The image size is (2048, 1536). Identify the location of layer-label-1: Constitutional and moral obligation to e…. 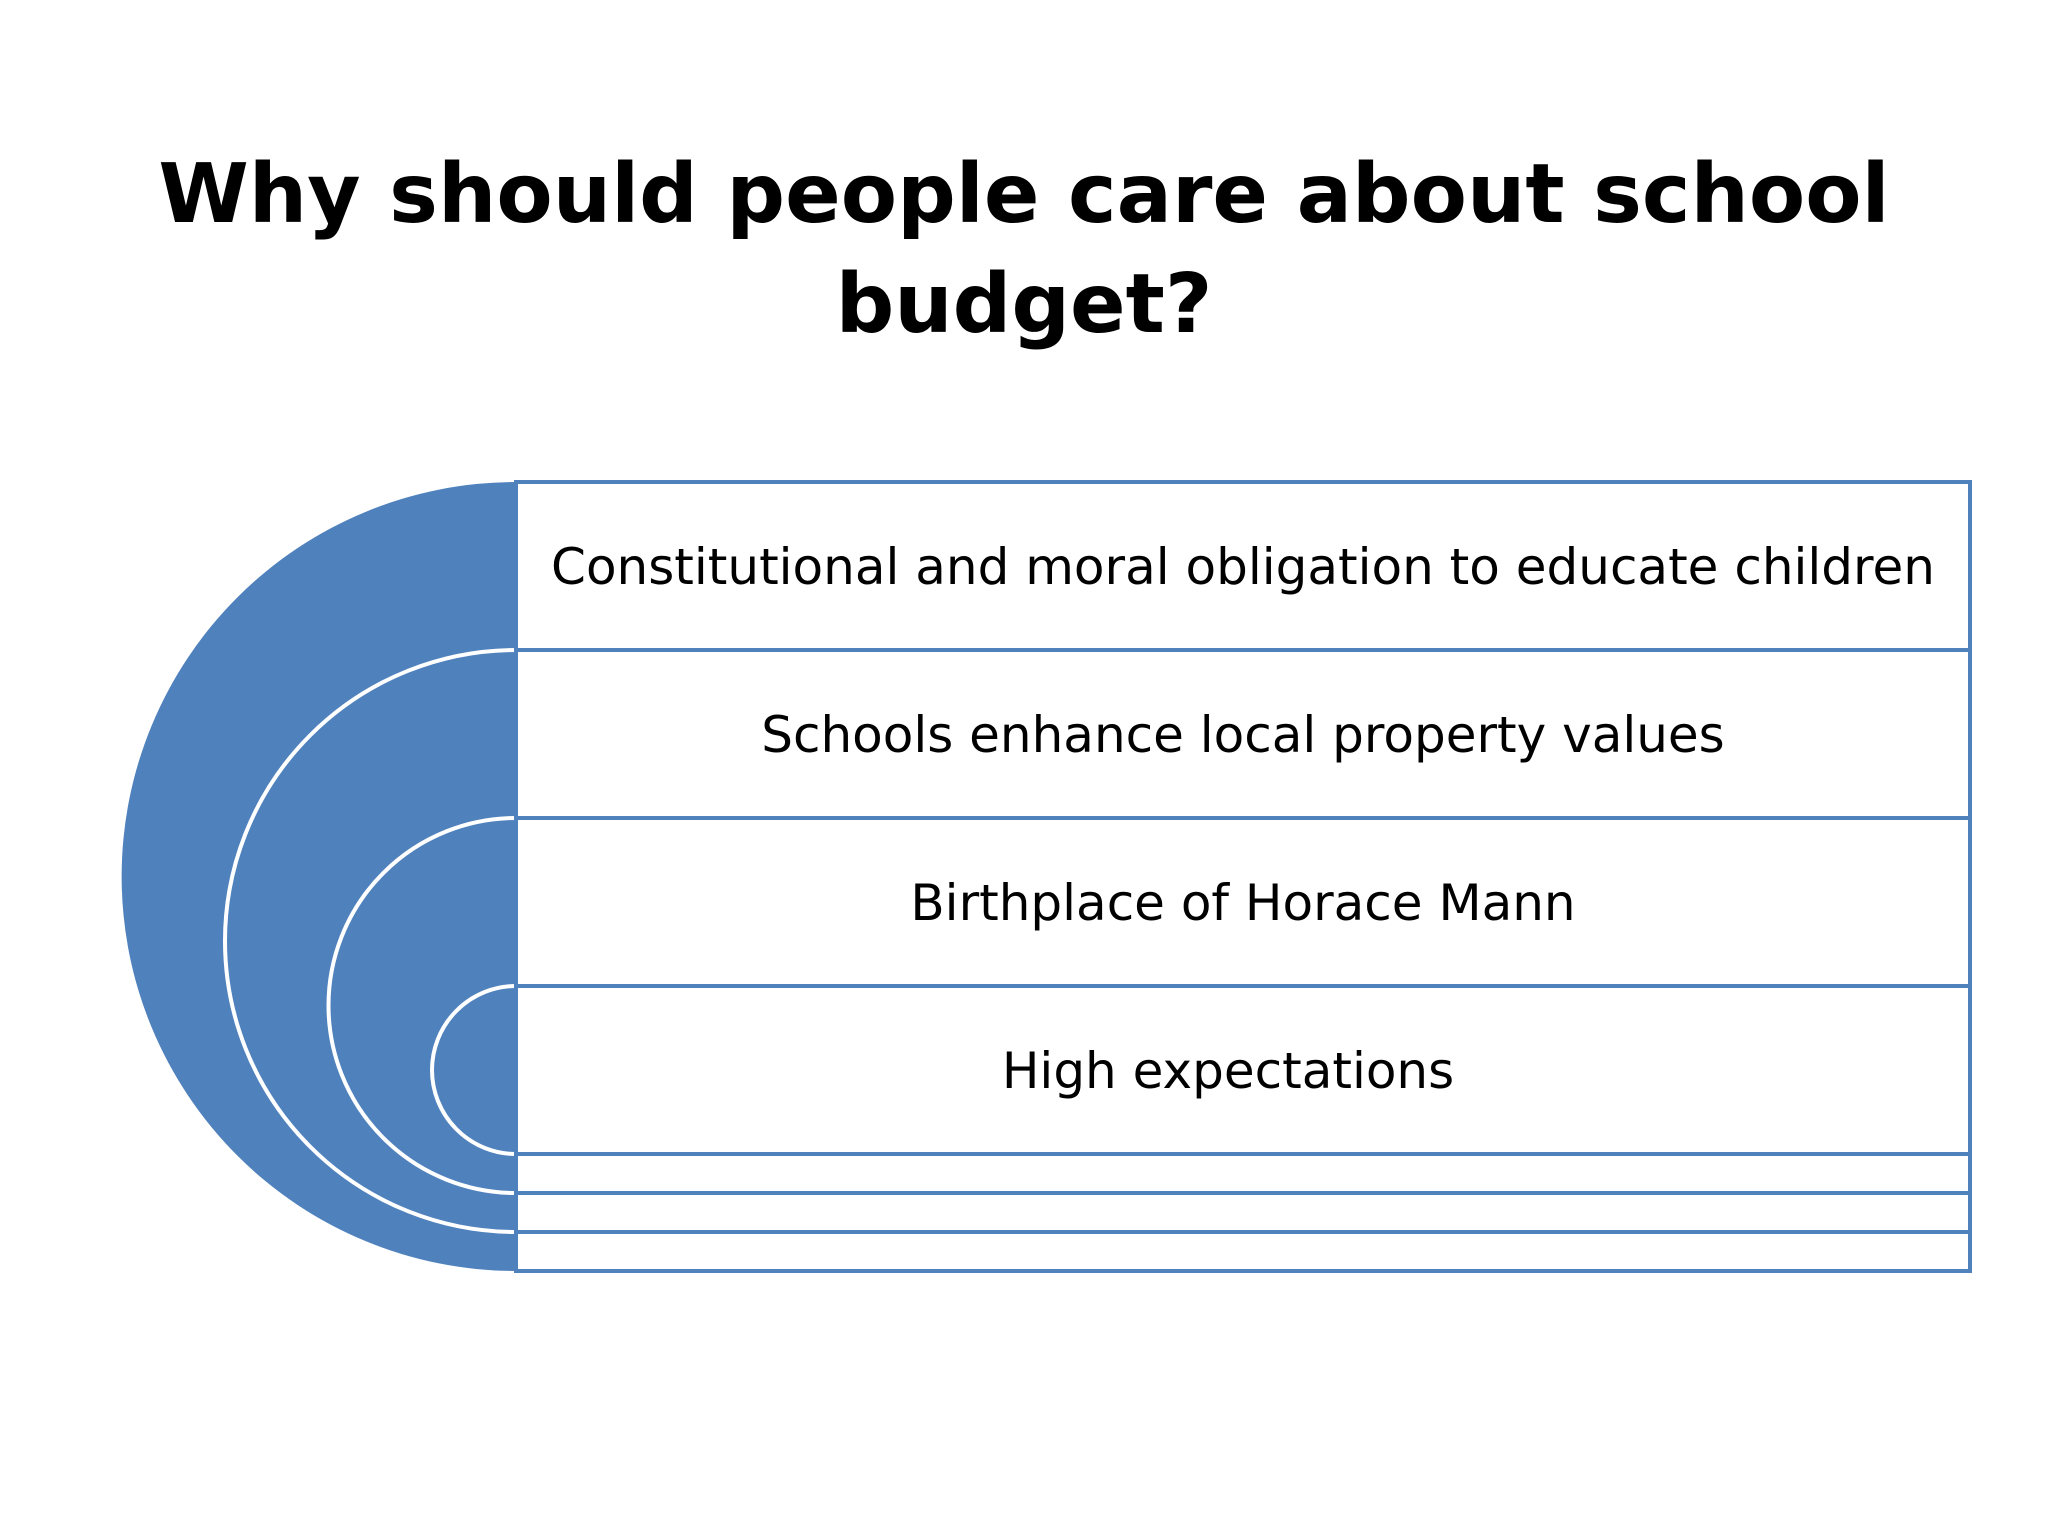
(1243, 567).